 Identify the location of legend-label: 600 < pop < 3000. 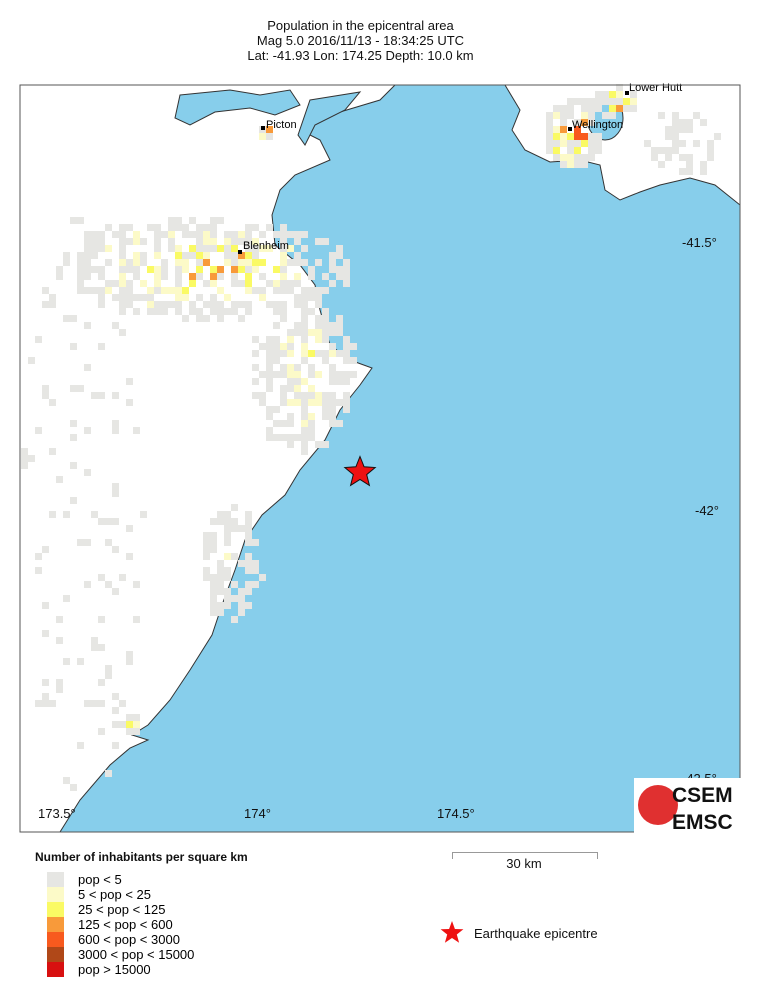
(129, 939).